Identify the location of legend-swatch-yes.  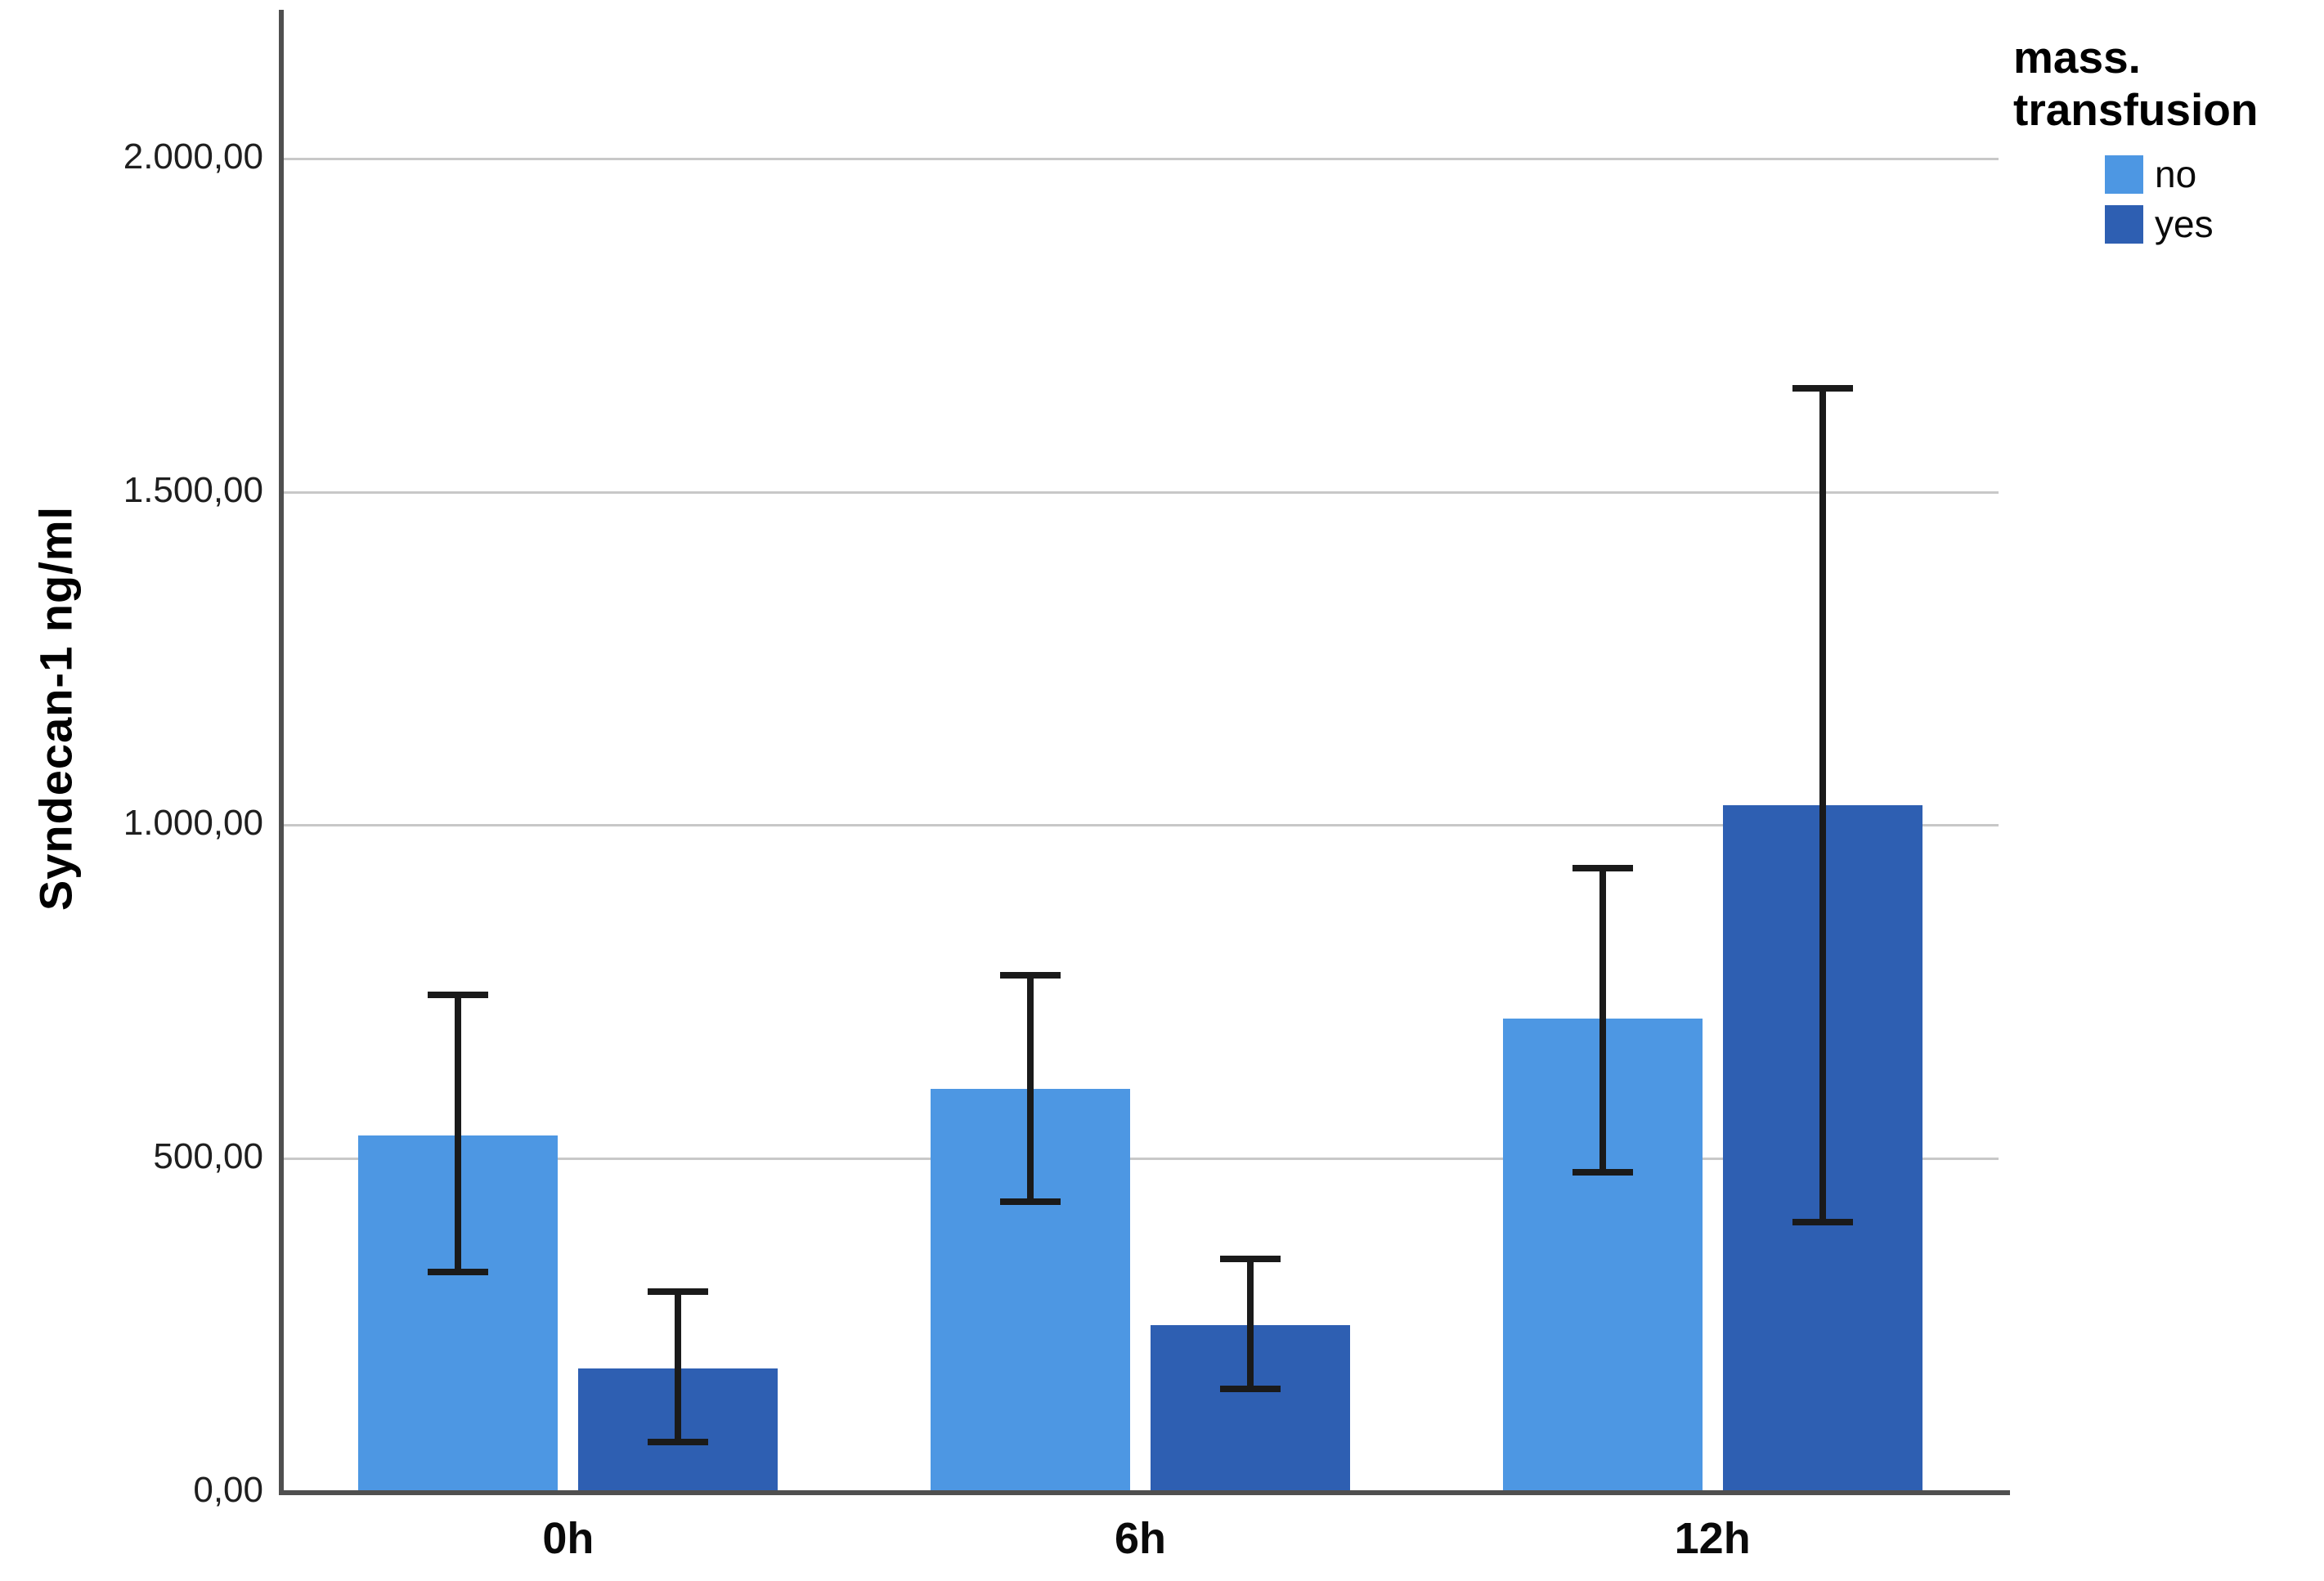
(2124, 224).